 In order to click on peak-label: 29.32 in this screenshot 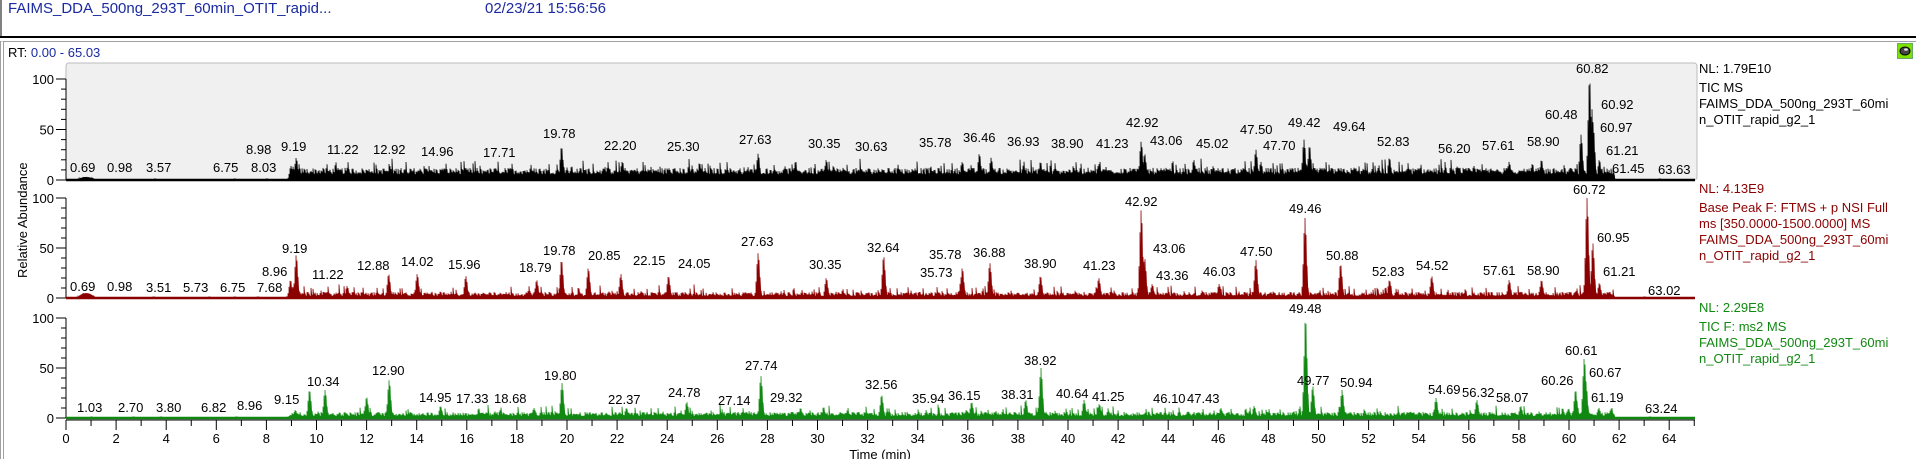, I will do `click(786, 397)`.